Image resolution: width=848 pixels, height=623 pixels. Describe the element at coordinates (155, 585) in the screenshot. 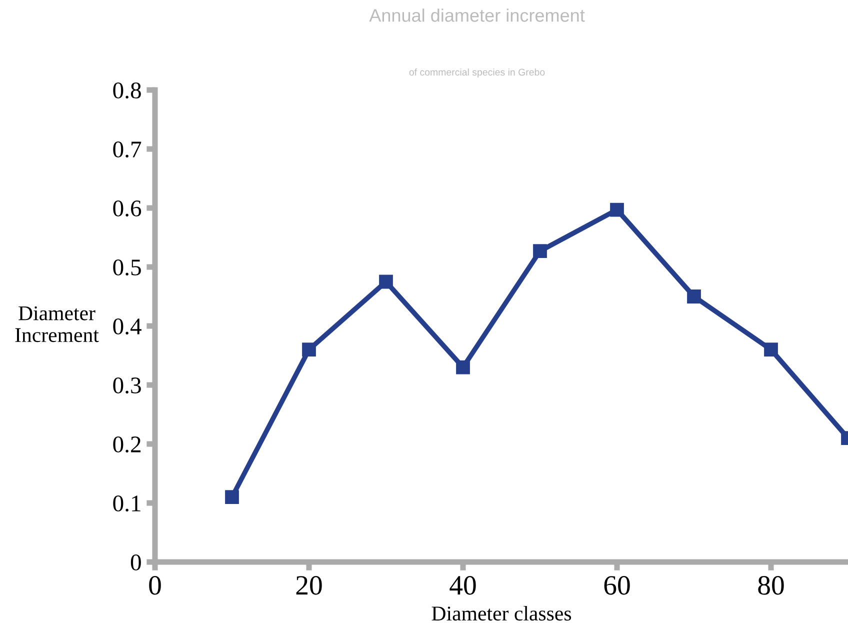

I see `x-tick-label: 0` at that location.